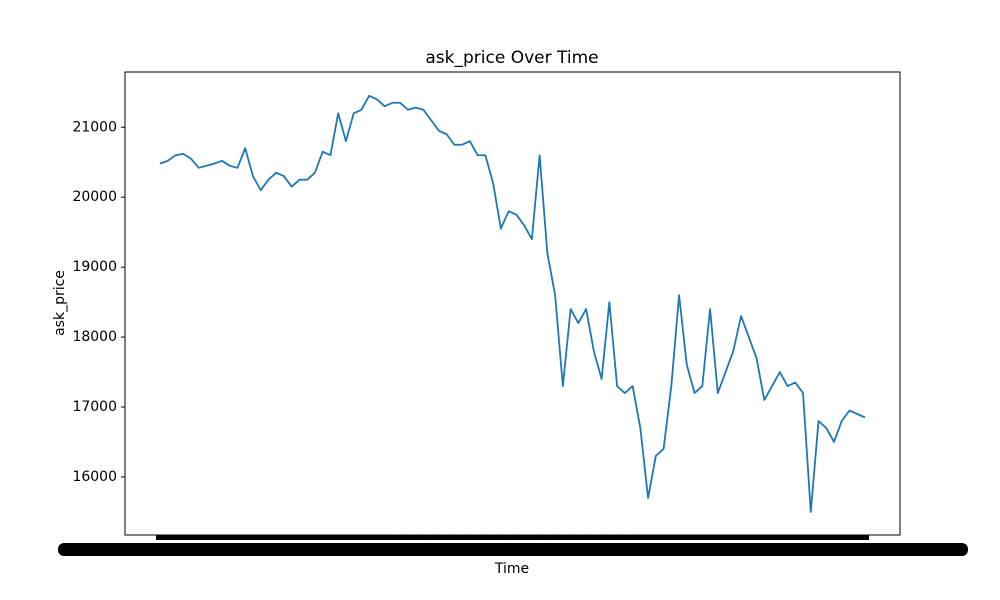 The image size is (1000, 600). What do you see at coordinates (94, 197) in the screenshot?
I see `y-tick-label: 20000` at bounding box center [94, 197].